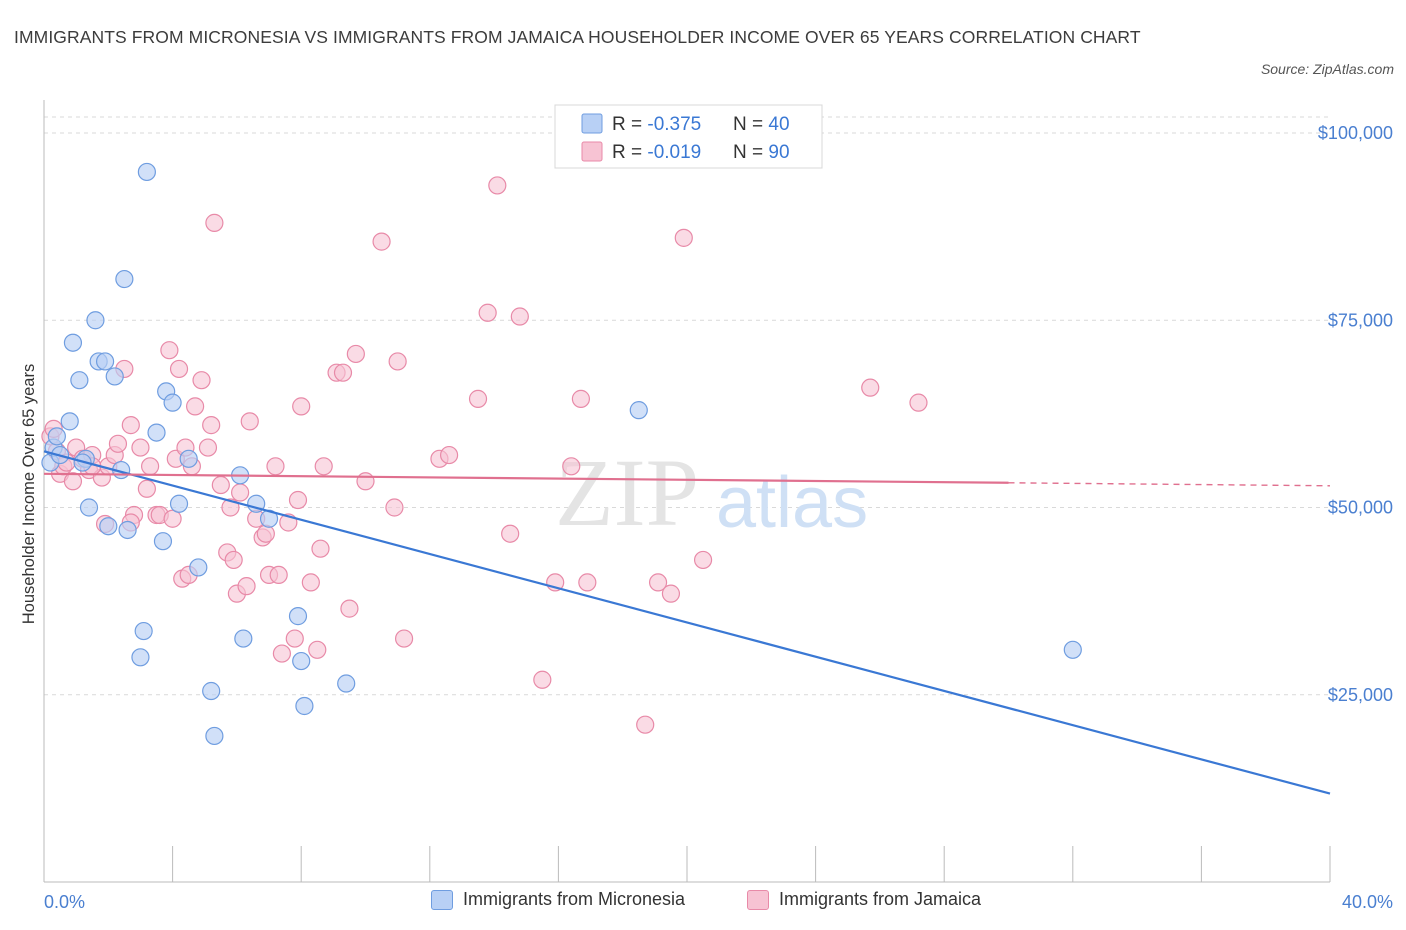 The image size is (1406, 930). Describe the element at coordinates (674, 124) in the screenshot. I see `legend-micronesia-r-value: -0.375` at that location.